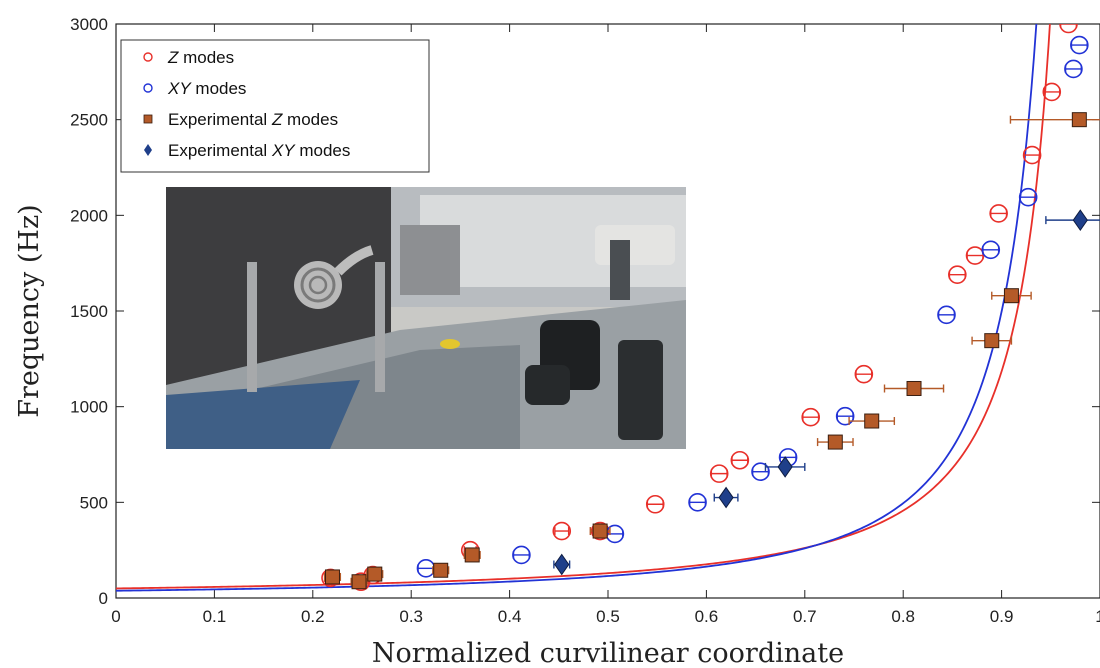 This screenshot has height=668, width=1100. What do you see at coordinates (805, 616) in the screenshot?
I see `x-tick-label: 0.7` at bounding box center [805, 616].